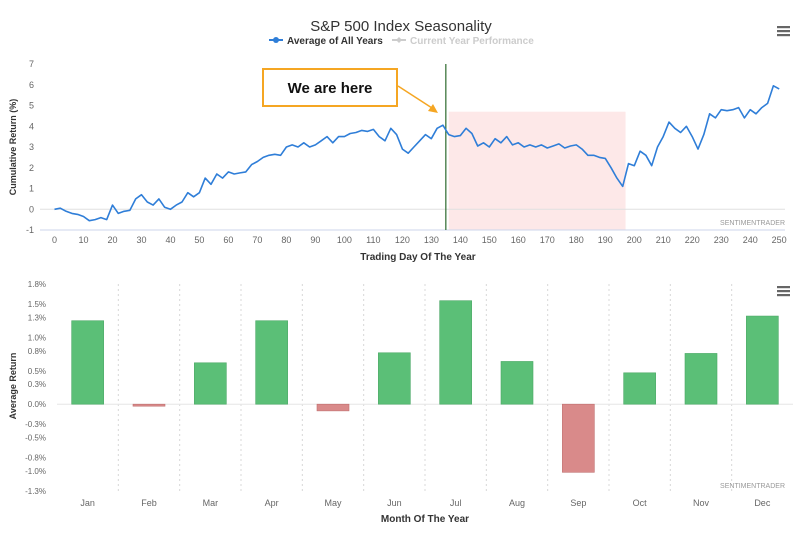 The height and width of the screenshot is (539, 803). I want to click on x-tick-label: 60, so click(228, 240).